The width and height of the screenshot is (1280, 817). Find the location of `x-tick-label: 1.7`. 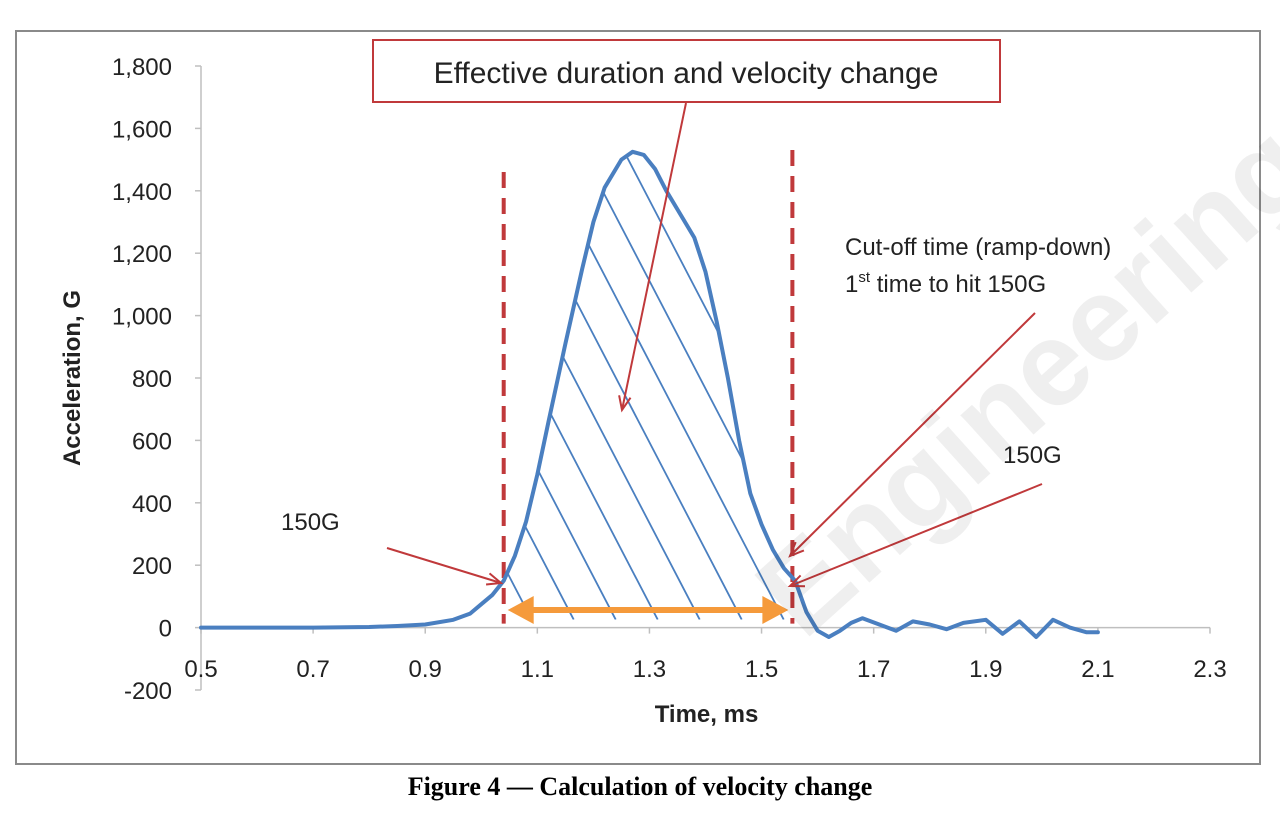

x-tick-label: 1.7 is located at coordinates (873, 669).